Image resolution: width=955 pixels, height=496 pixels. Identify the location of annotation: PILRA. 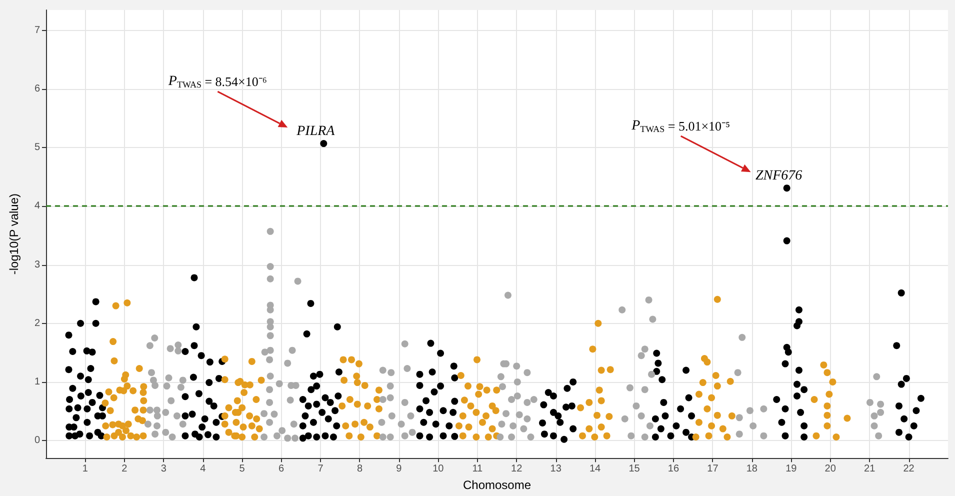
(316, 132).